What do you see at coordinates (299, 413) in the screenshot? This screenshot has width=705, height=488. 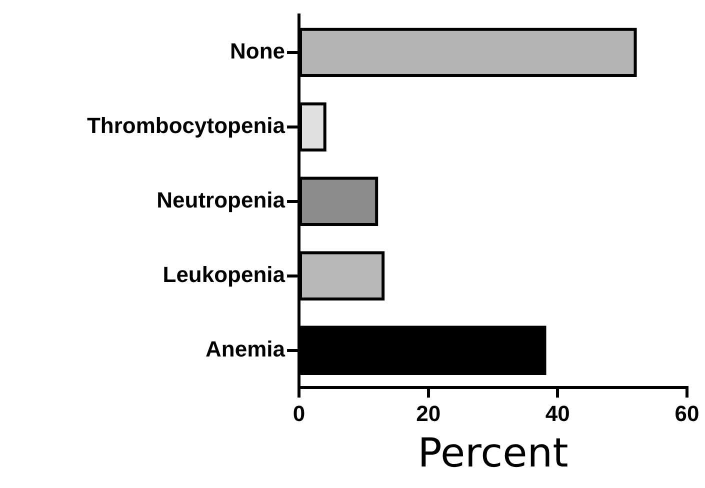 I see `x-tick-label: 0` at bounding box center [299, 413].